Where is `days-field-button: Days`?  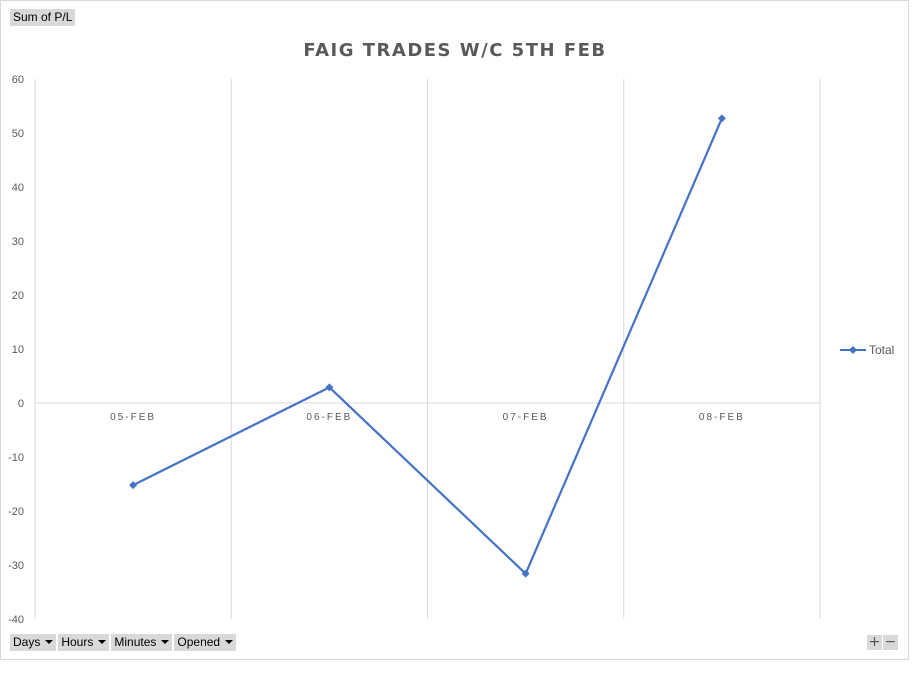 days-field-button: Days is located at coordinates (33, 642).